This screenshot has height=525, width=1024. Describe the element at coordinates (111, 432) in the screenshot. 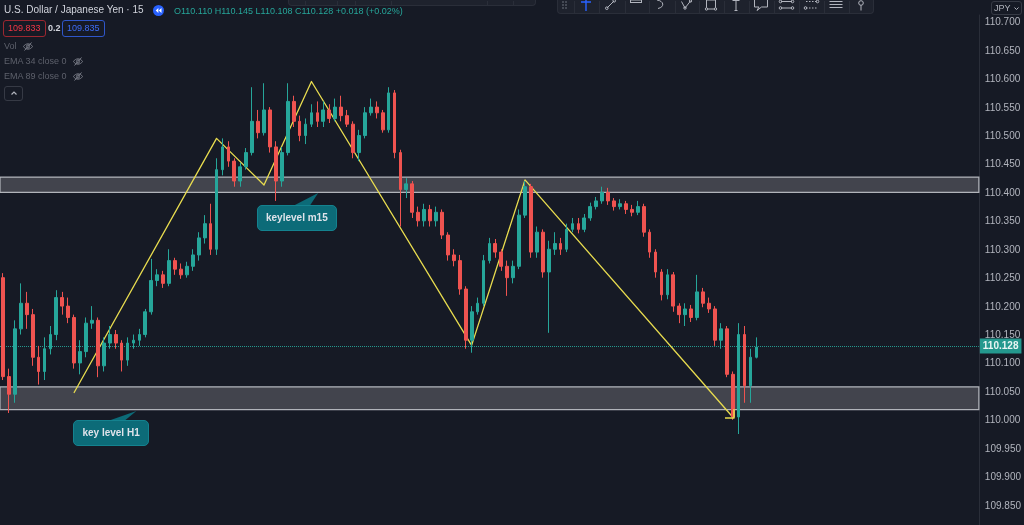

I see `band-label: key level H1` at that location.